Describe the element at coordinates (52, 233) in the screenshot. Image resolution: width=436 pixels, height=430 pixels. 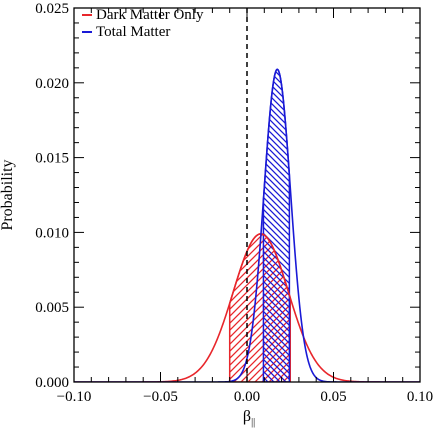
I see `y-tick-label: 0.010` at that location.